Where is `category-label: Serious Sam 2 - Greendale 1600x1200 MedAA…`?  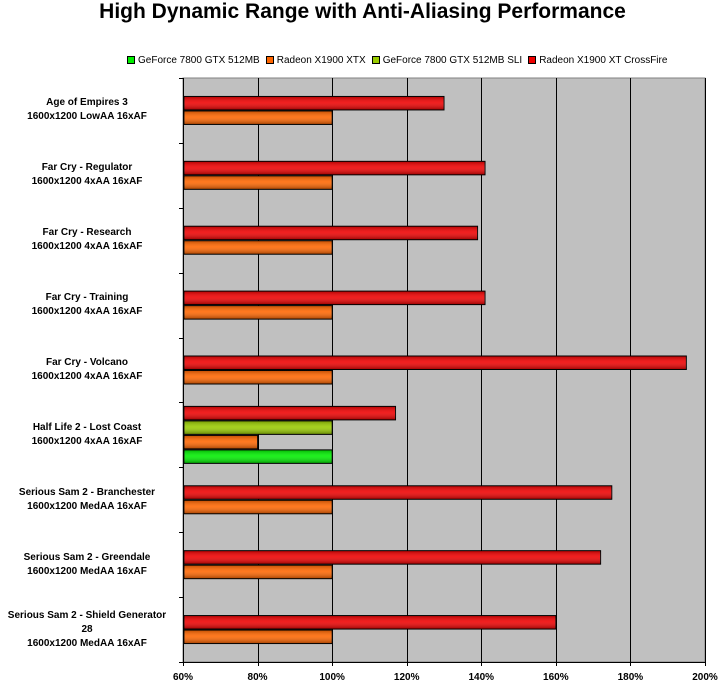 category-label: Serious Sam 2 - Greendale 1600x1200 MedAA… is located at coordinates (88, 565).